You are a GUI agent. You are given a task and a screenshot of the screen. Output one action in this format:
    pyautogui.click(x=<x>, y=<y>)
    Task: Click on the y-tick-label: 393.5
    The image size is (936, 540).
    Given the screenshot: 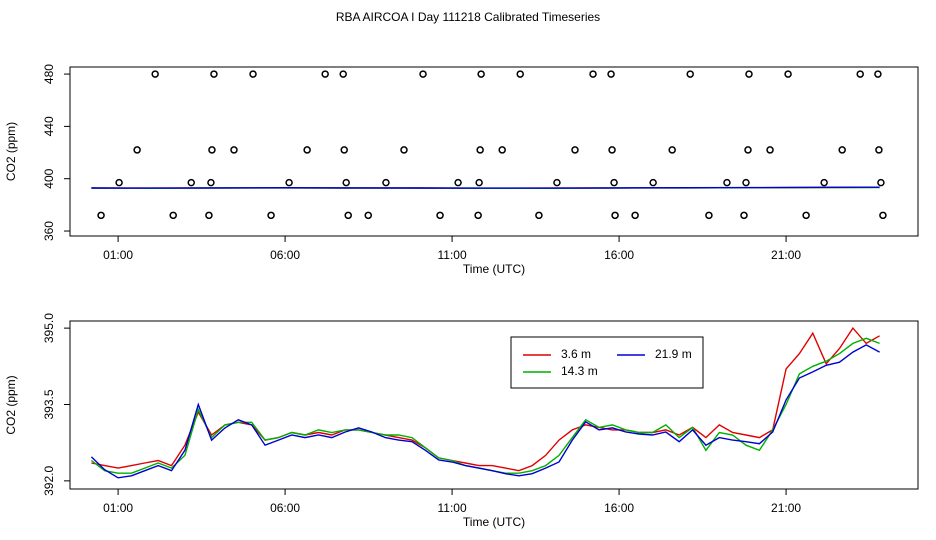 What is the action you would take?
    pyautogui.click(x=49, y=404)
    